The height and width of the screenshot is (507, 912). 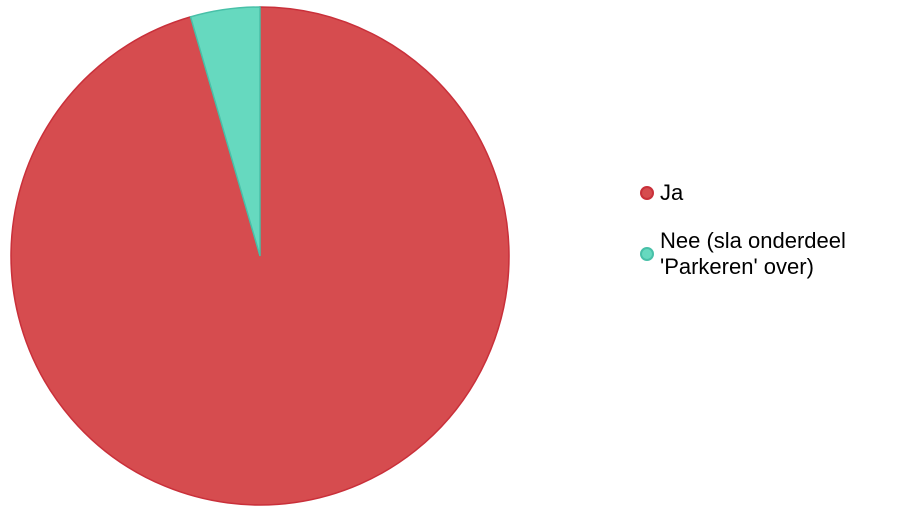 I want to click on legend-swatch-ja-icon, so click(x=647, y=193).